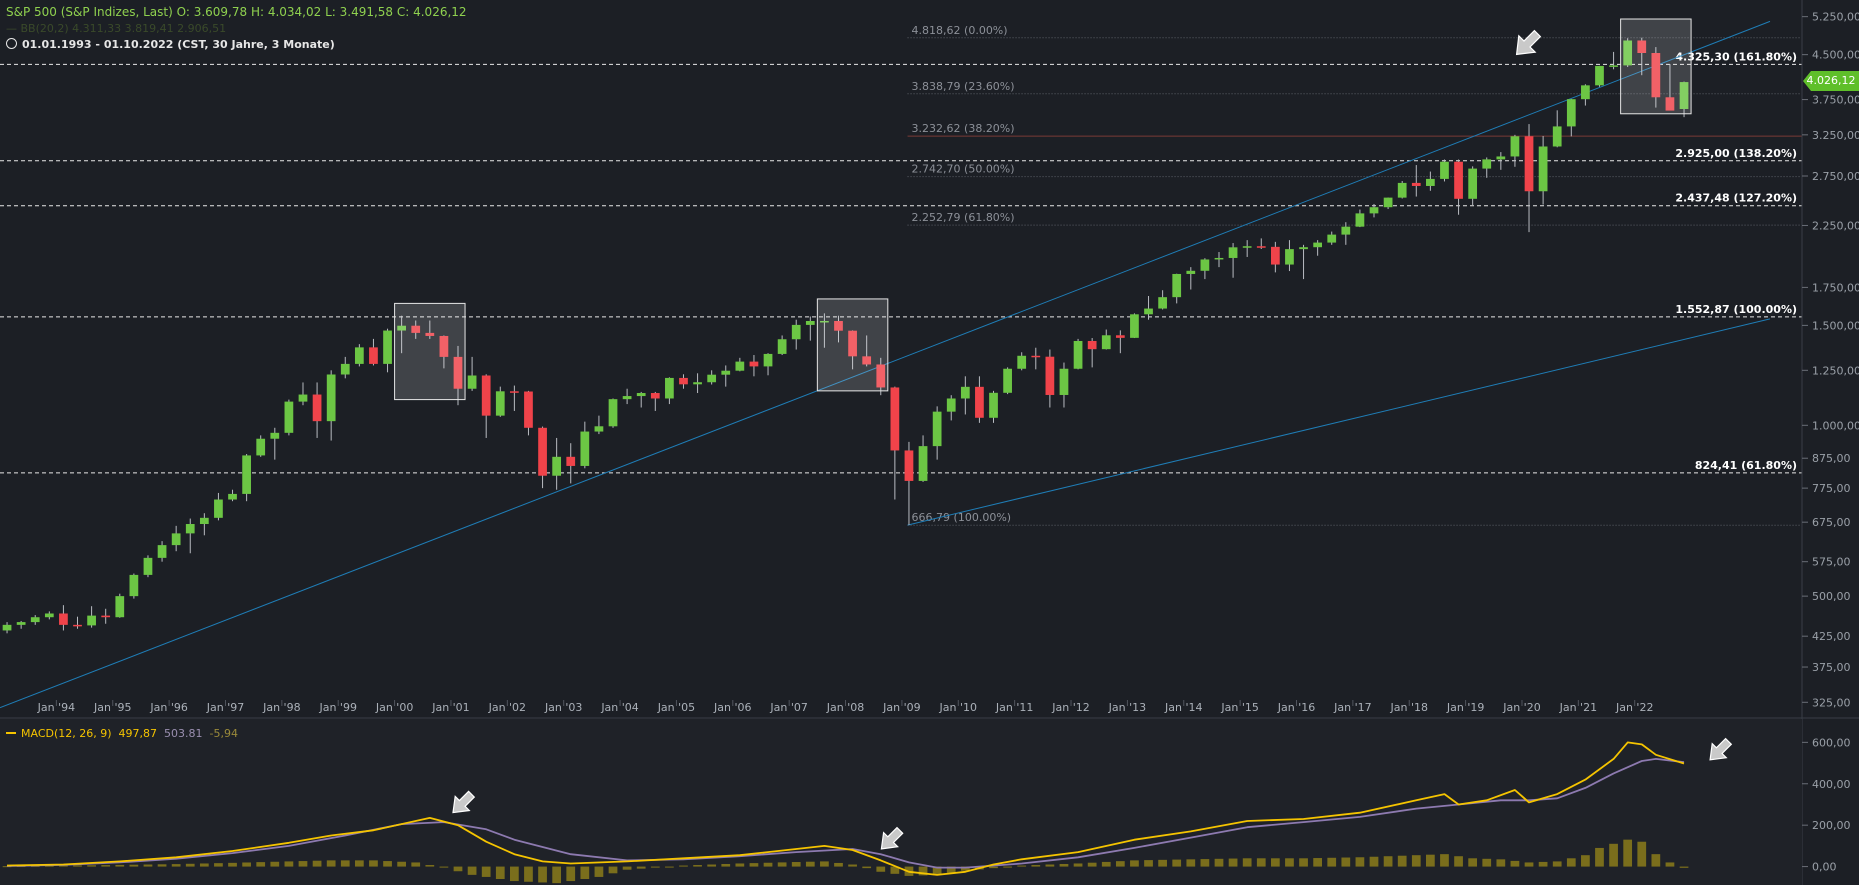 This screenshot has height=885, width=1859. Describe the element at coordinates (1835, 370) in the screenshot. I see `price-tick-label: 1.250,00` at that location.